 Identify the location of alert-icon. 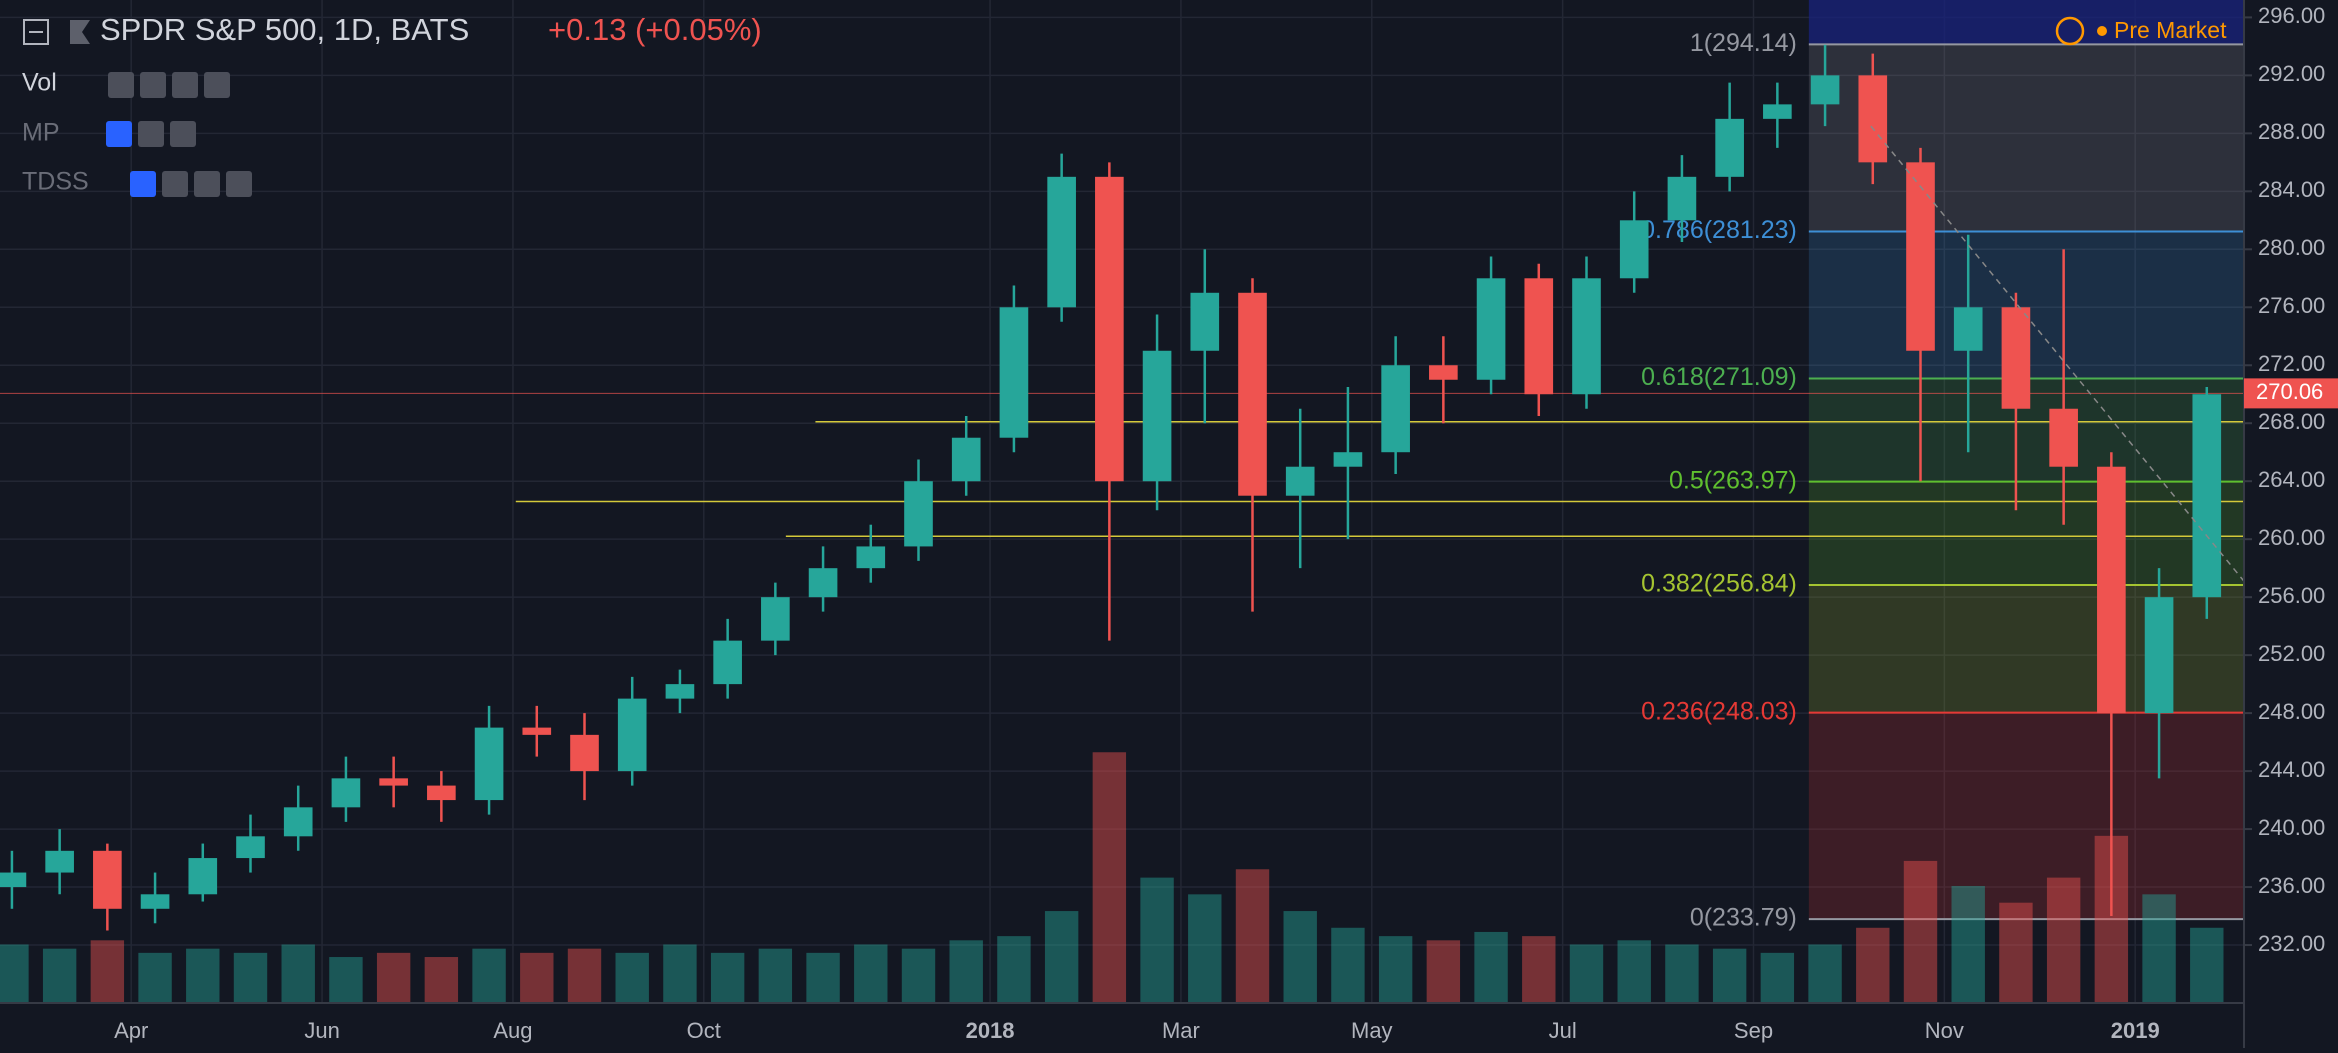
(2070, 31).